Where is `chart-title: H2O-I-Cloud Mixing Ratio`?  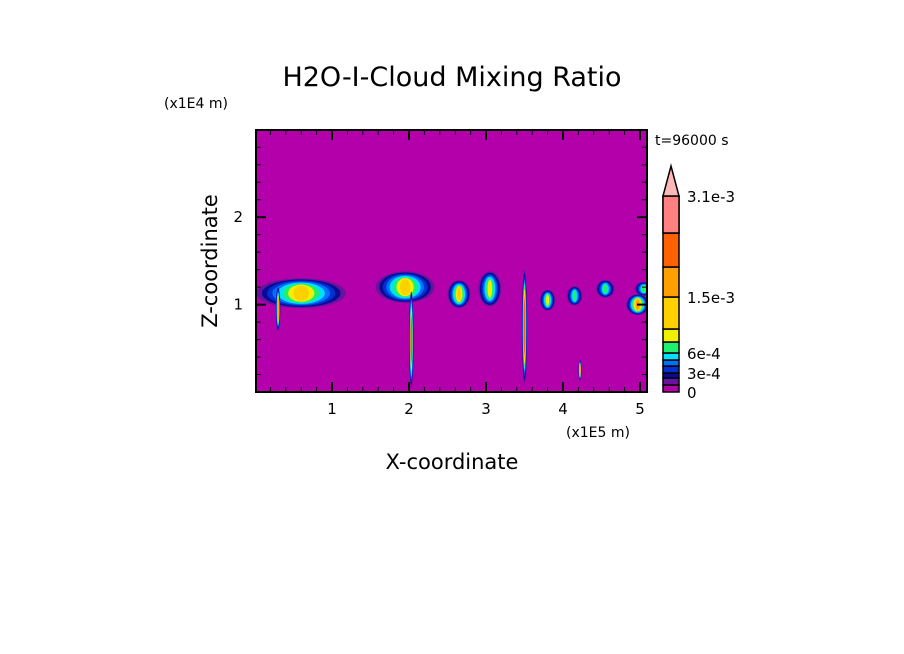 chart-title: H2O-I-Cloud Mixing Ratio is located at coordinates (451, 77).